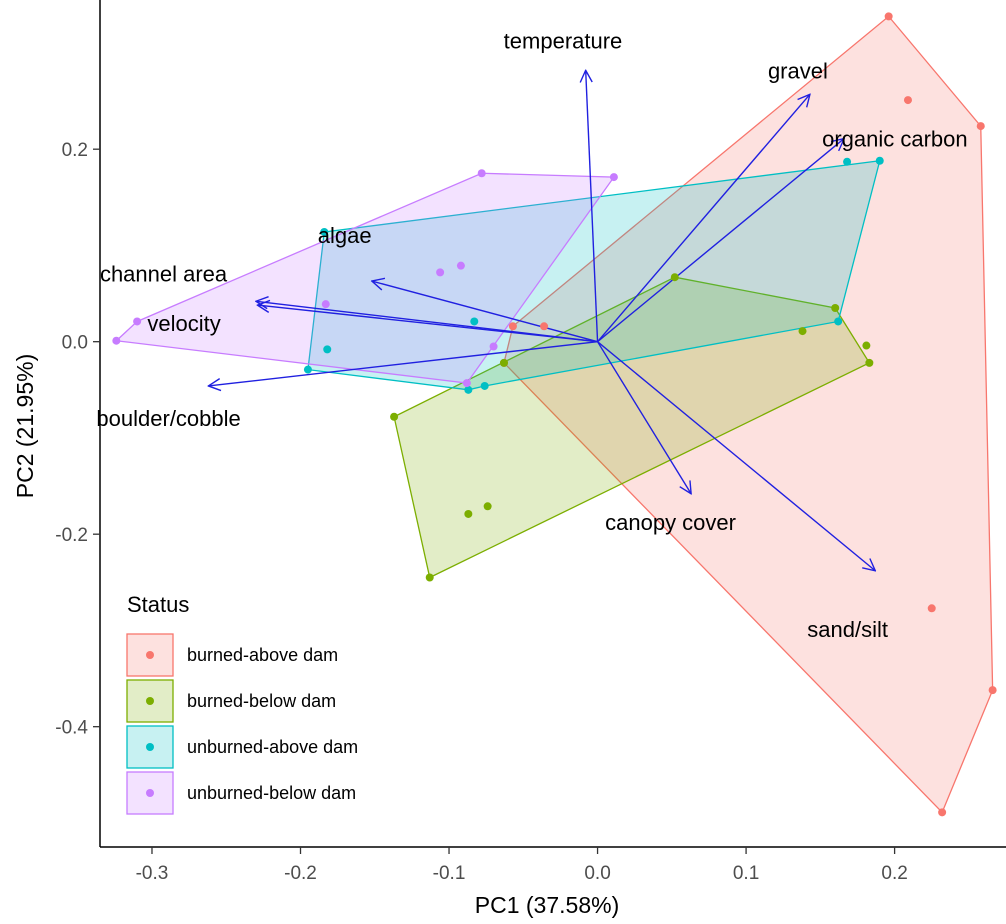 This screenshot has width=1006, height=924. Describe the element at coordinates (847, 629) in the screenshot. I see `vector-label-sand-silt: sand/silt` at that location.